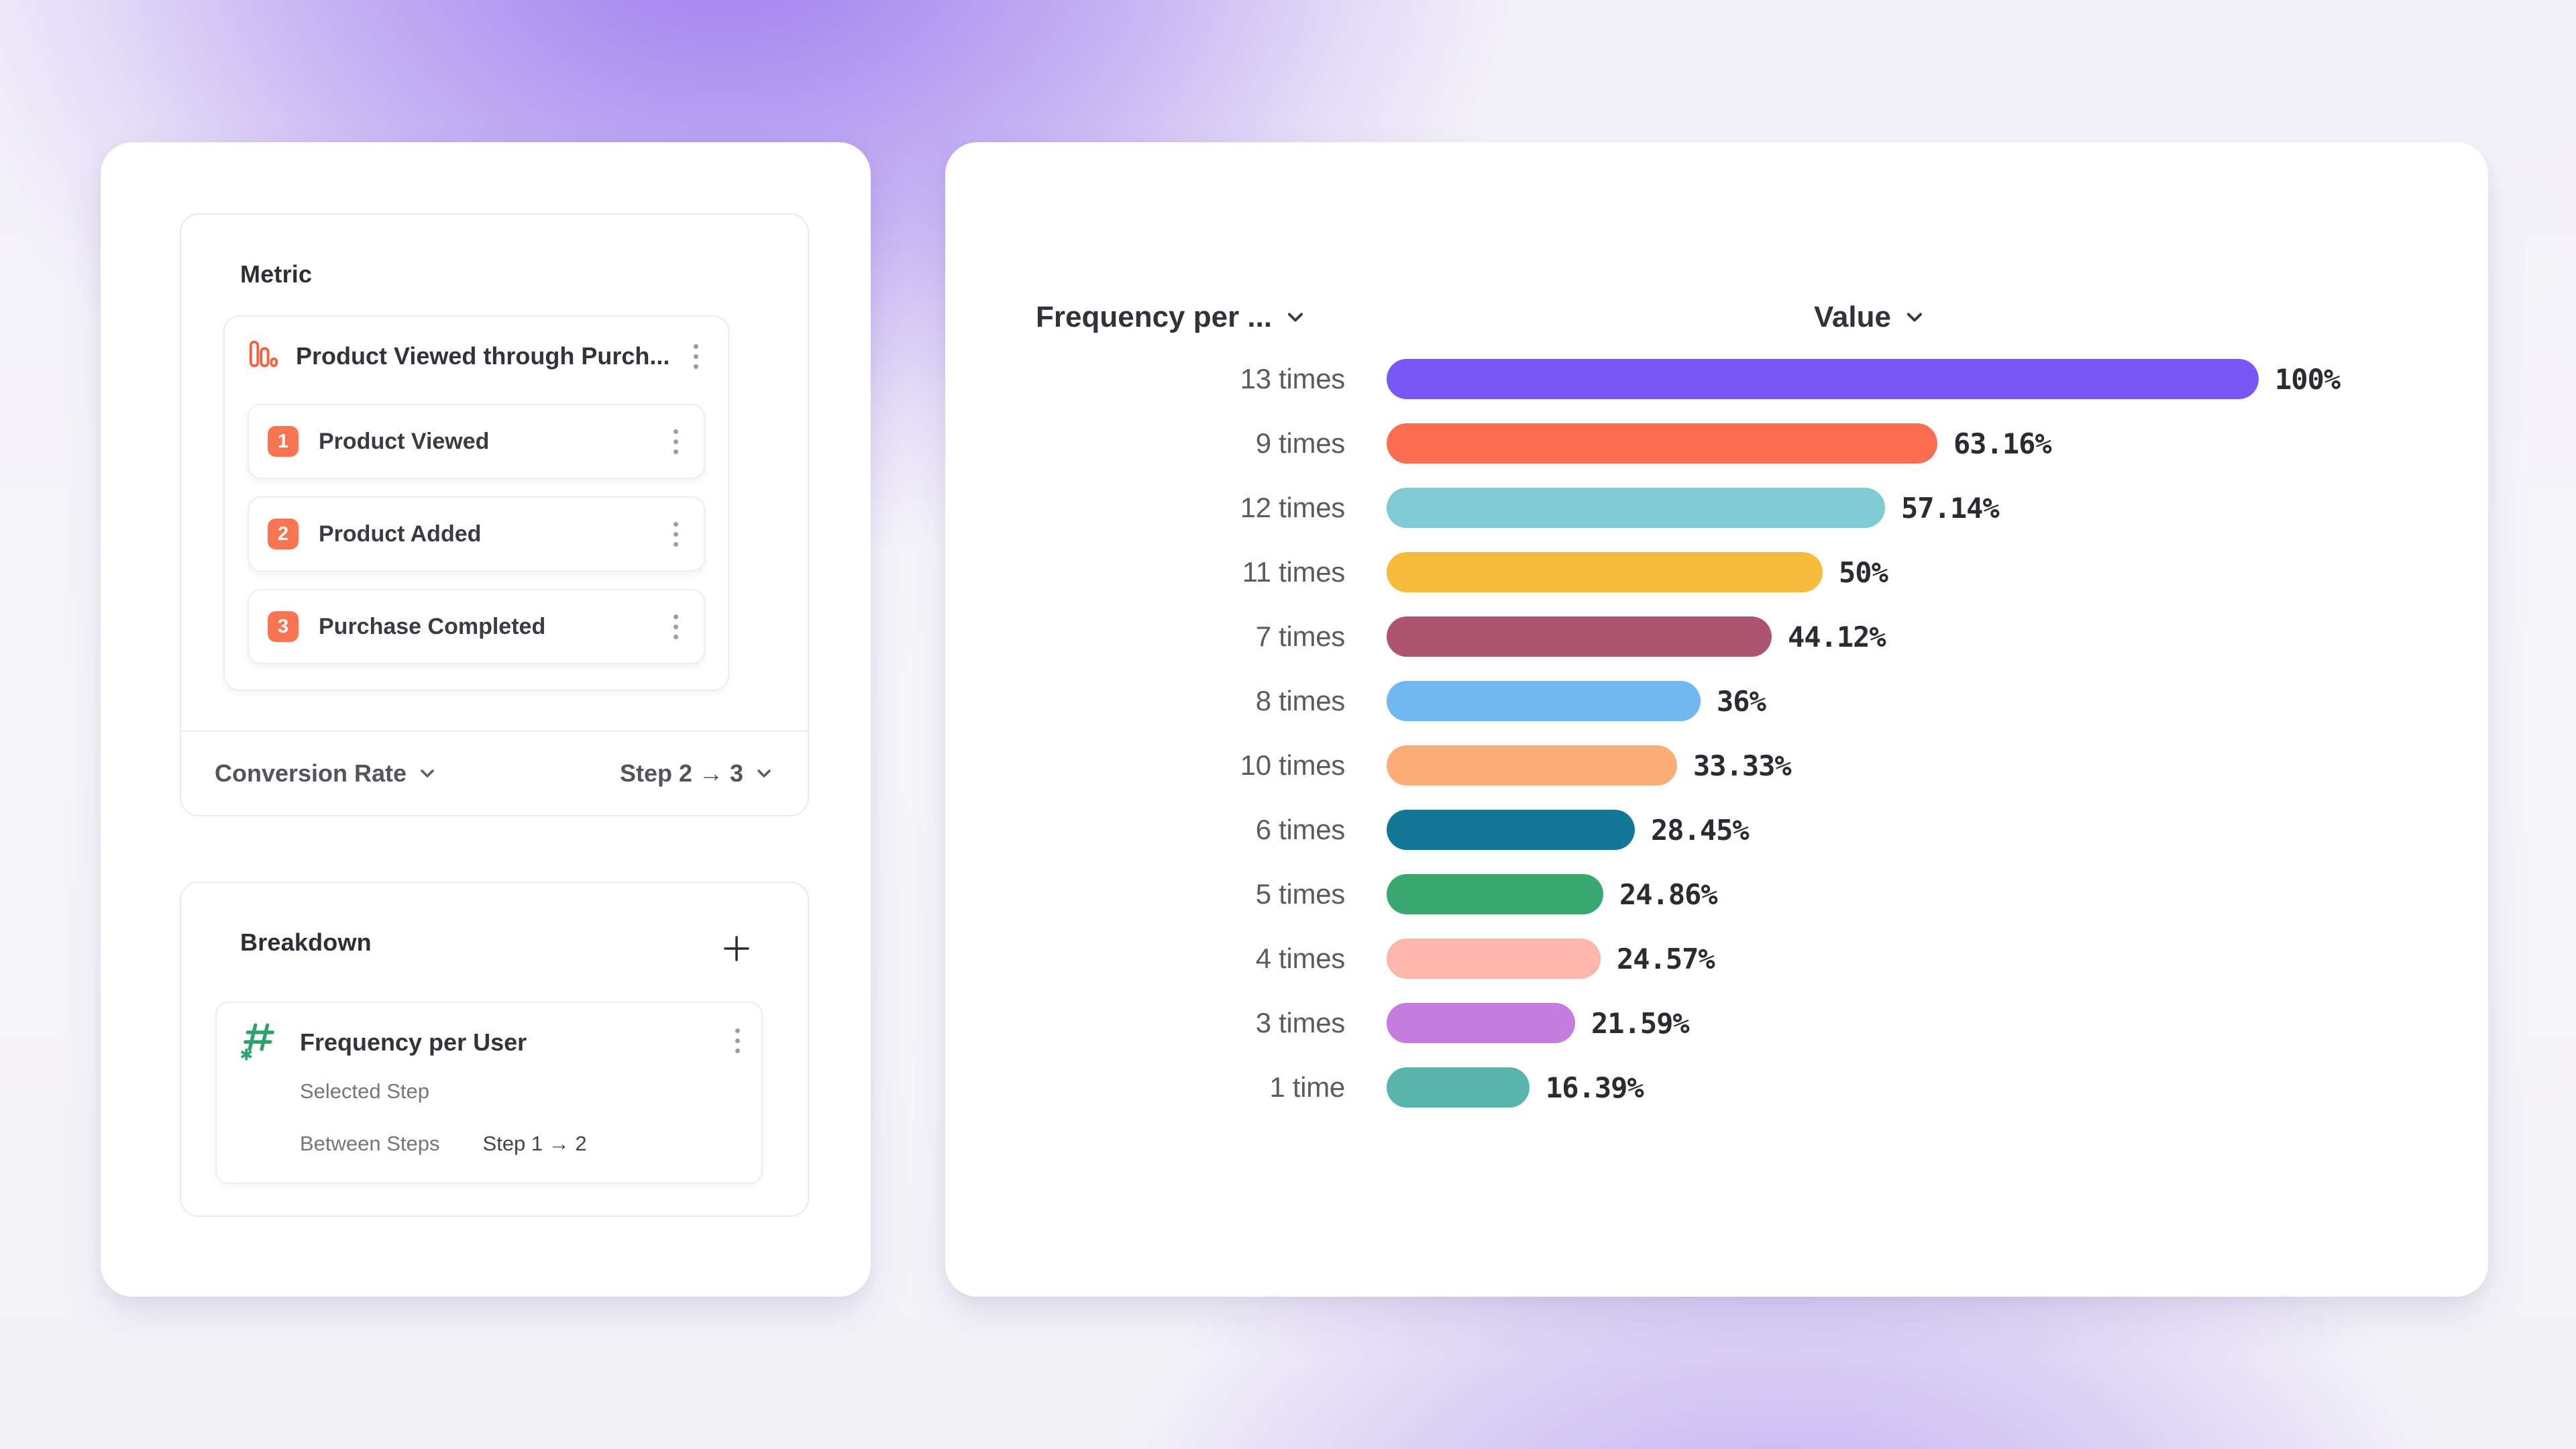  I want to click on metric-section: Metric Product Viewed through Purch... 1, so click(494, 514).